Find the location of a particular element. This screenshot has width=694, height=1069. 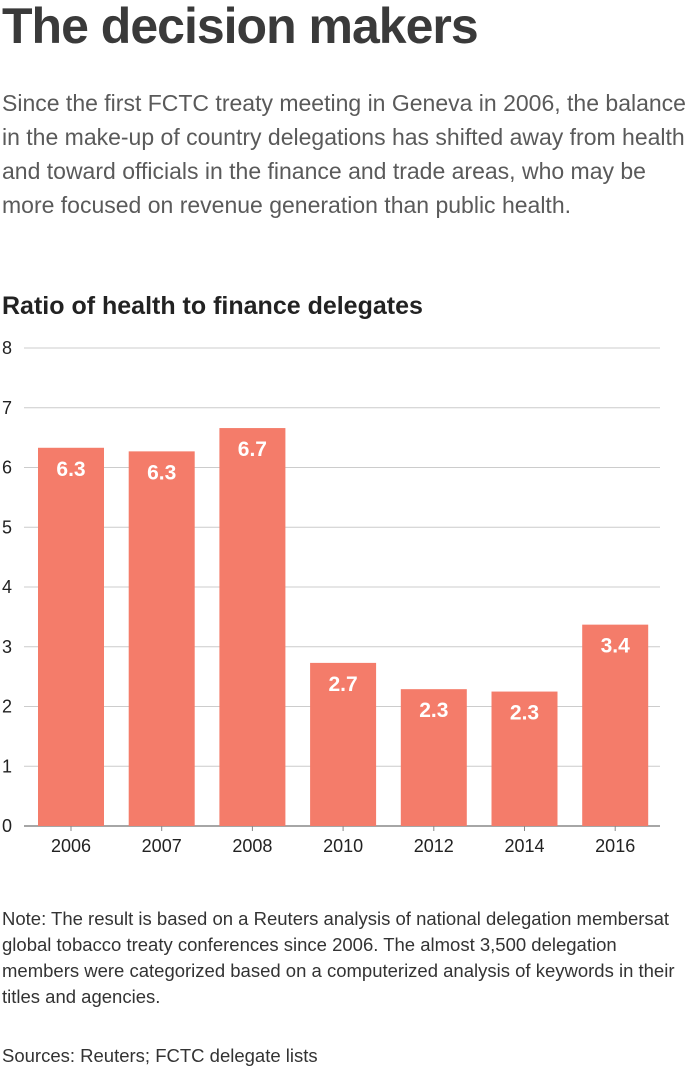

y-tick-label: 5 is located at coordinates (7, 527).